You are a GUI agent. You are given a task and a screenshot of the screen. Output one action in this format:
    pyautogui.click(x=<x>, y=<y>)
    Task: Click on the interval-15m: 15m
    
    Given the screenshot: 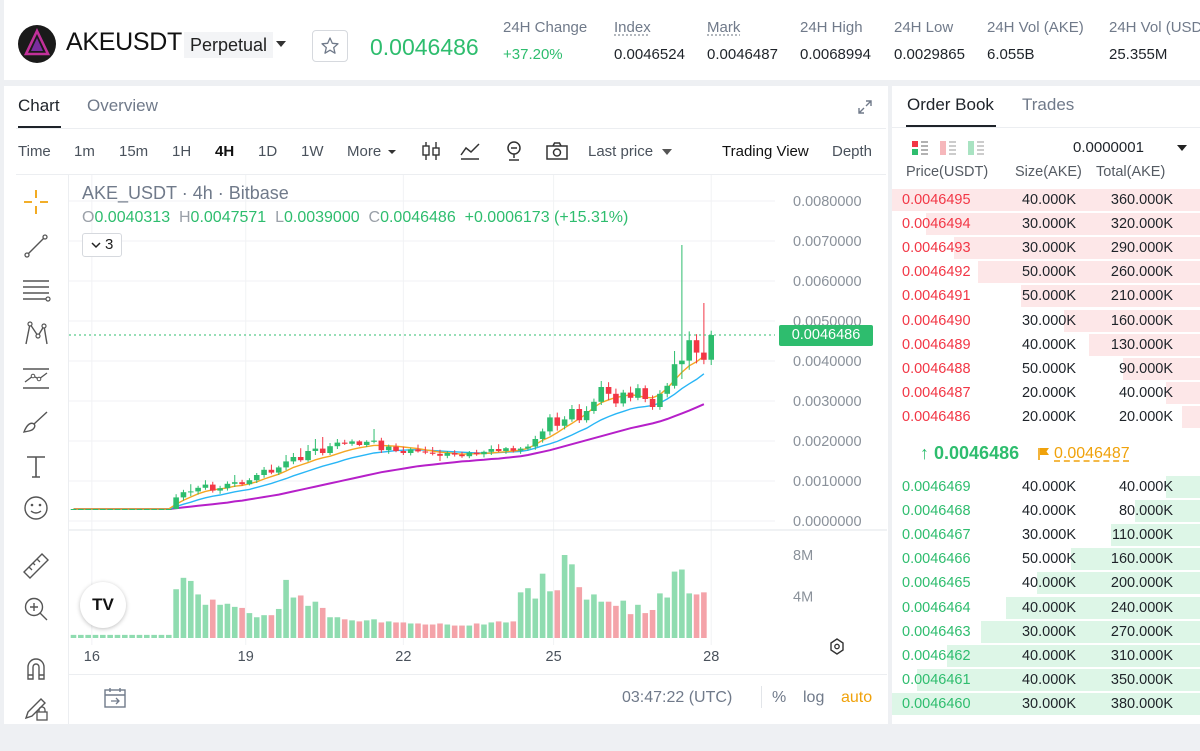 What is the action you would take?
    pyautogui.click(x=134, y=151)
    